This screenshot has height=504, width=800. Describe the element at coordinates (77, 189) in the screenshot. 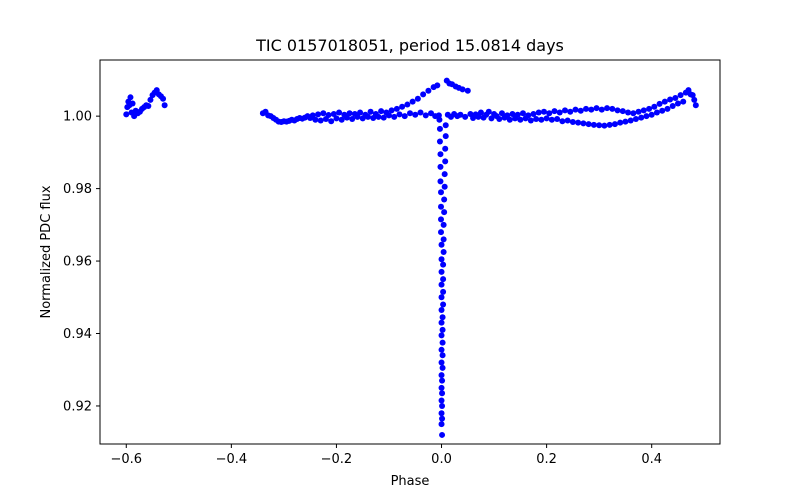

I see `y-tick-label: 0.98` at that location.